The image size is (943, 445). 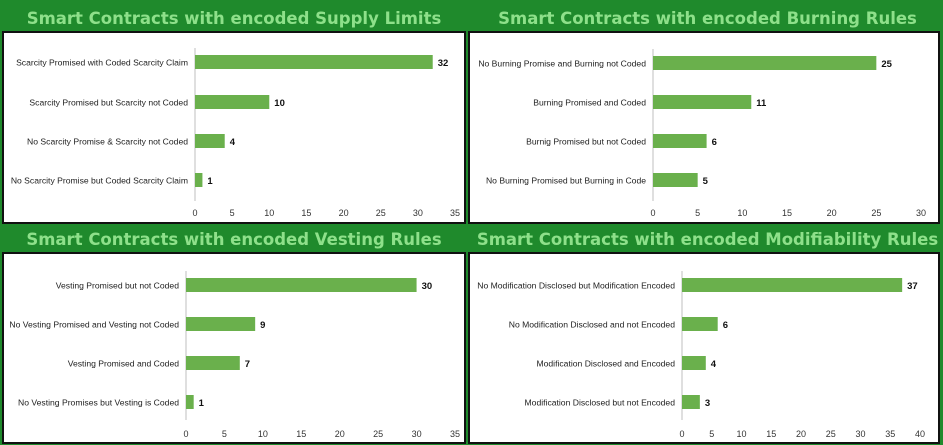 What do you see at coordinates (427, 286) in the screenshot?
I see `data-label: 30` at bounding box center [427, 286].